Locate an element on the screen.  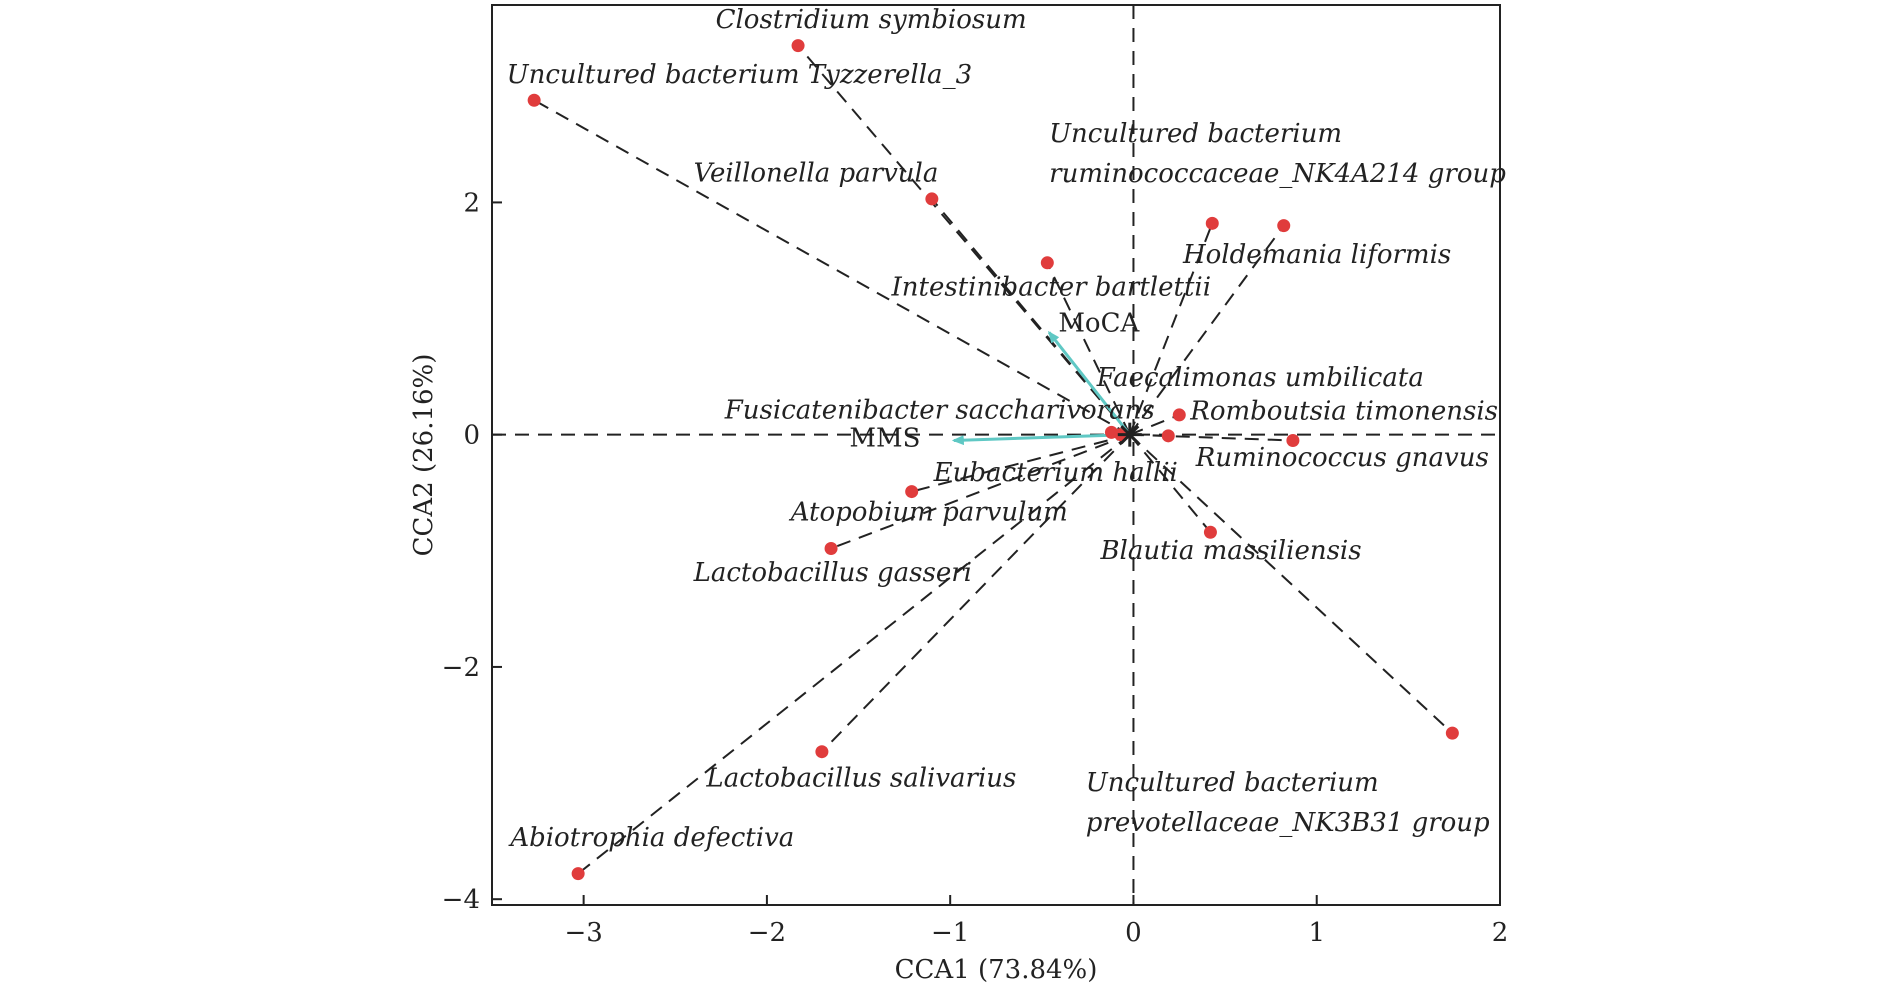
species-label: Intestinibacter bartlettii is located at coordinates (1051, 287).